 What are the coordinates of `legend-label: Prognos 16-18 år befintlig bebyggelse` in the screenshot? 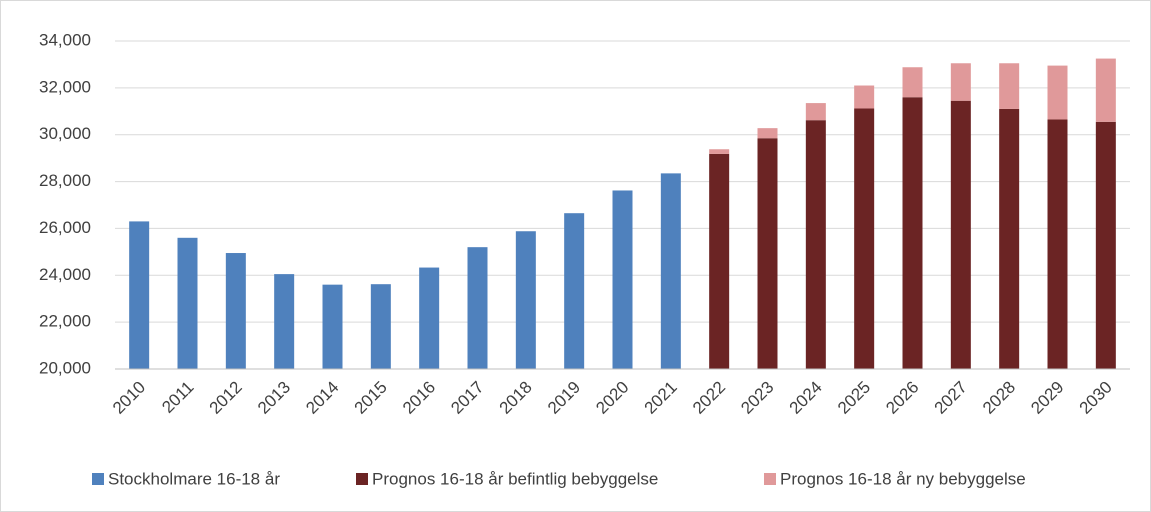 It's located at (515, 478).